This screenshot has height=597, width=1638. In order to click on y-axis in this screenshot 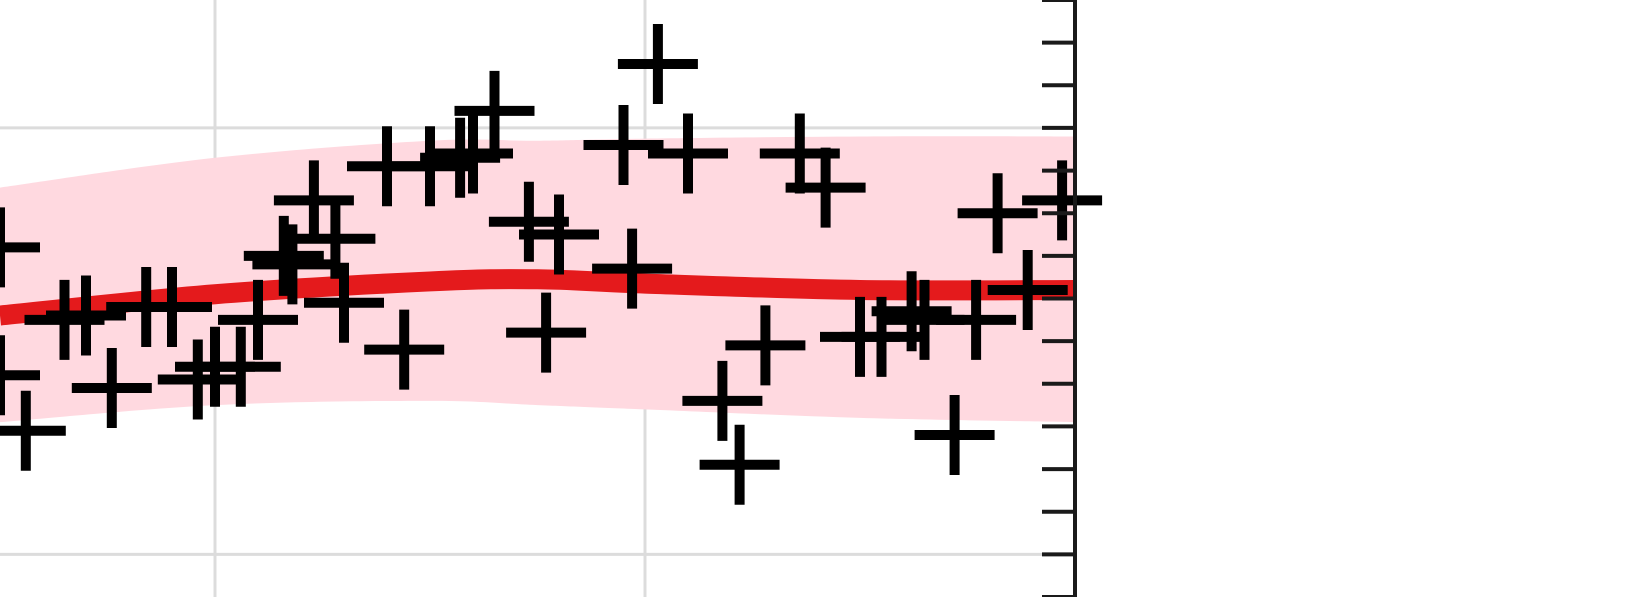, I will do `click(1059, 298)`.